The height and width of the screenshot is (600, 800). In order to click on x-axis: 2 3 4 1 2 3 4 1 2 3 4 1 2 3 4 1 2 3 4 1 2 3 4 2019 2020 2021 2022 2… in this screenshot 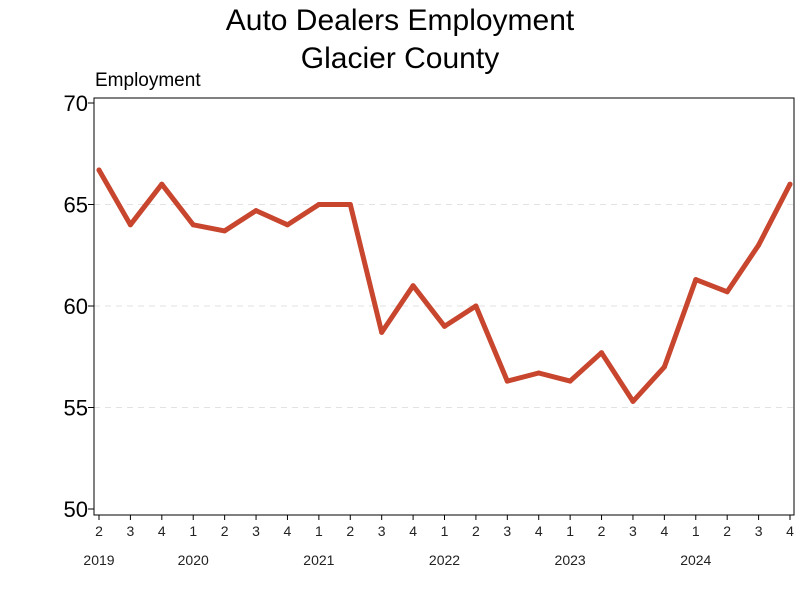, I will do `click(438, 541)`.